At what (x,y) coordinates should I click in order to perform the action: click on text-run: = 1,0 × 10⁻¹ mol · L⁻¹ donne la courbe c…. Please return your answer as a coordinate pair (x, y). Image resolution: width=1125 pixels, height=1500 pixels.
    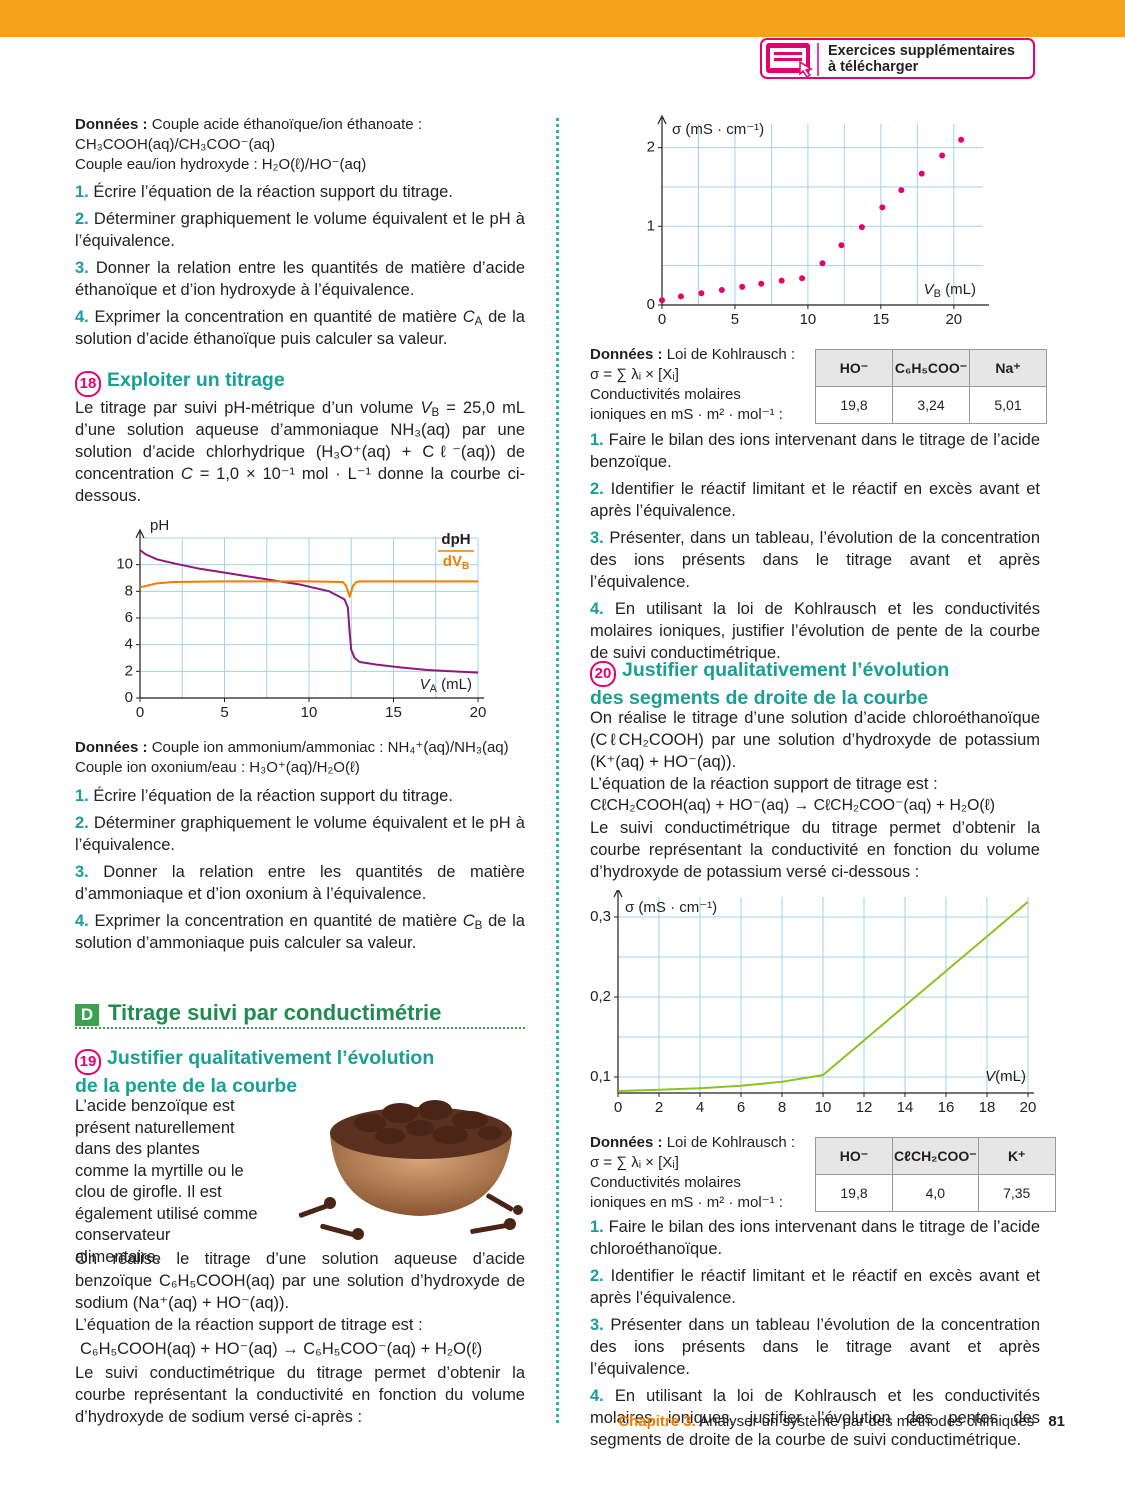
    Looking at the image, I should click on (300, 485).